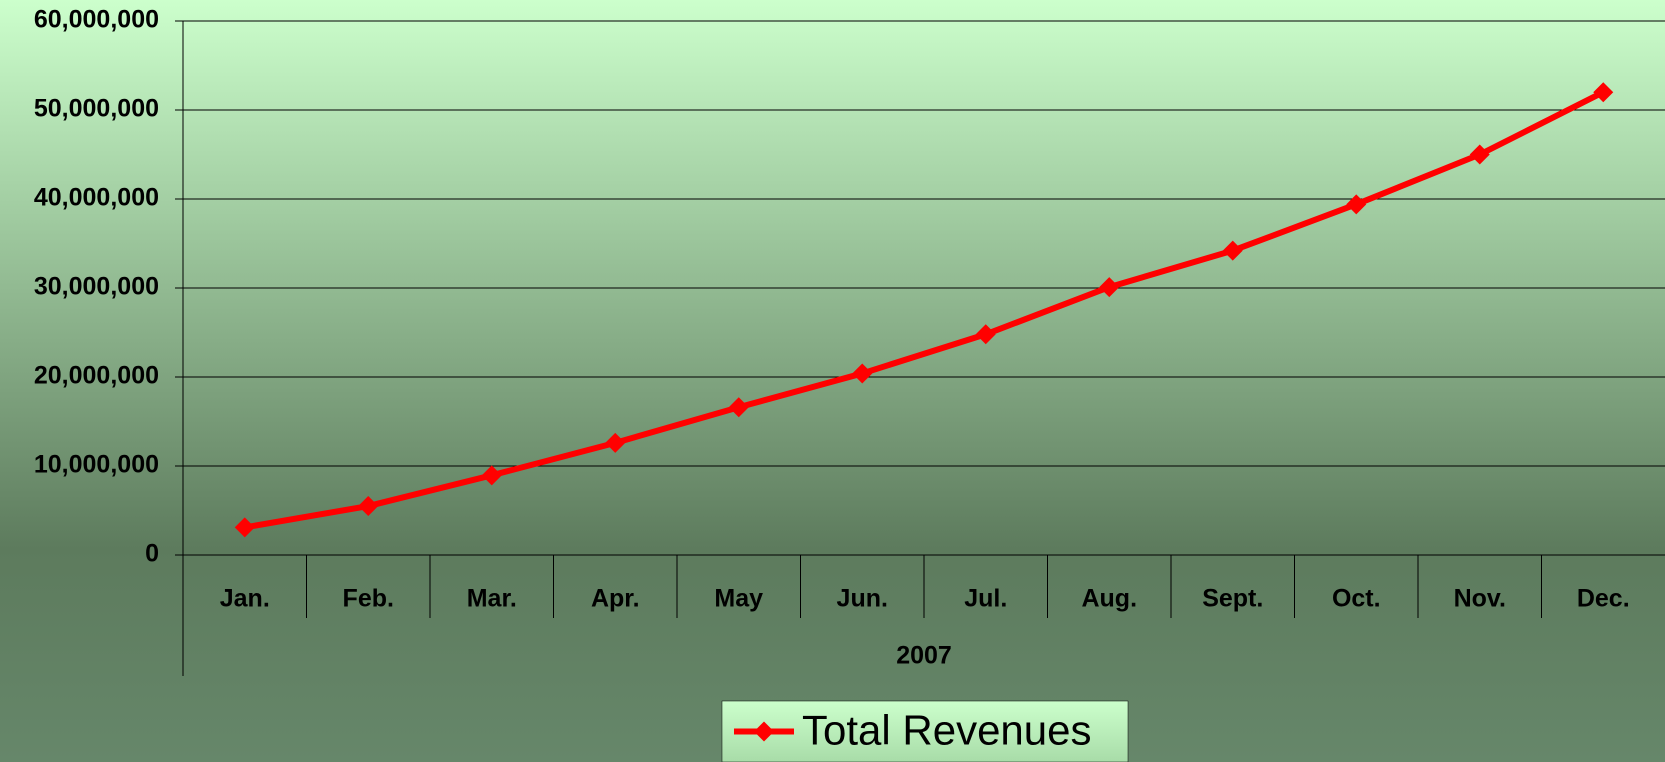  Describe the element at coordinates (96, 109) in the screenshot. I see `y-tick-label: 50,000,000` at that location.